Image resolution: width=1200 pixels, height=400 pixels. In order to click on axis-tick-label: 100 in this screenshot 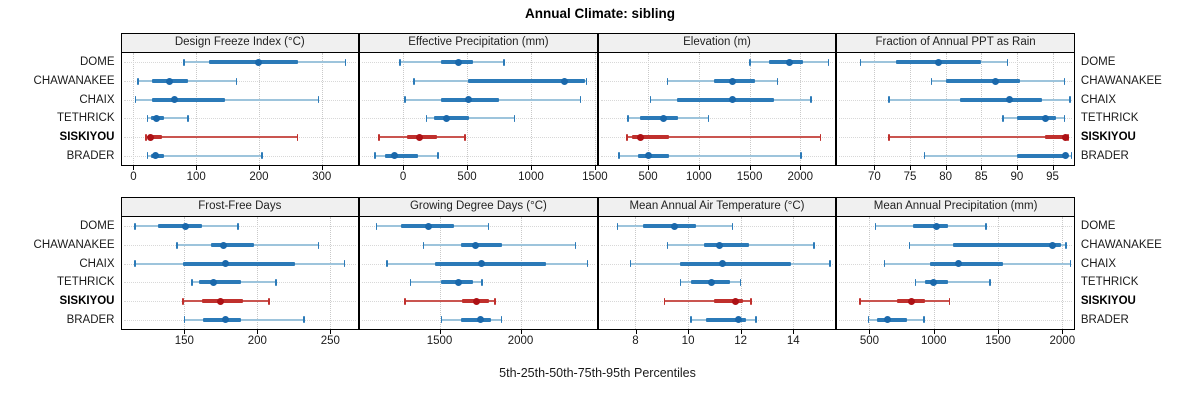, I will do `click(196, 177)`.